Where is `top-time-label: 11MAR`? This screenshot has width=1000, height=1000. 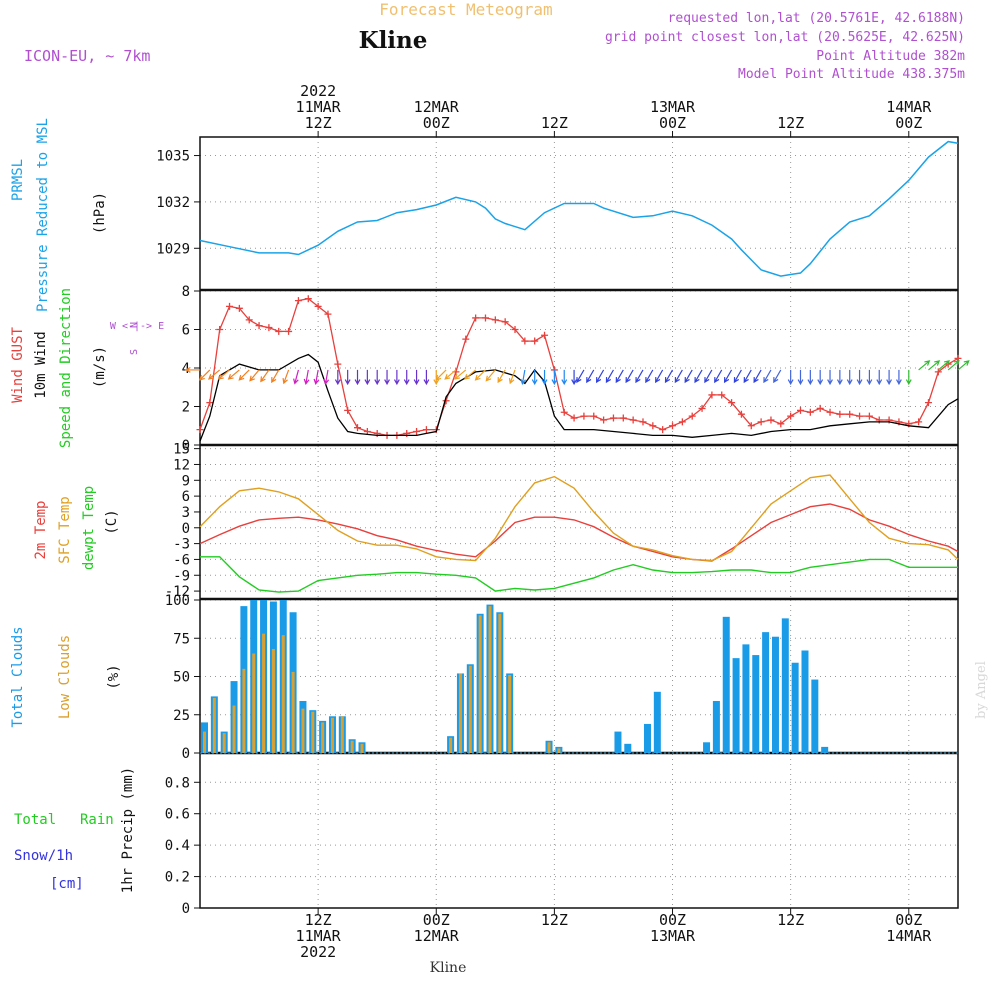
top-time-label: 11MAR is located at coordinates (319, 107).